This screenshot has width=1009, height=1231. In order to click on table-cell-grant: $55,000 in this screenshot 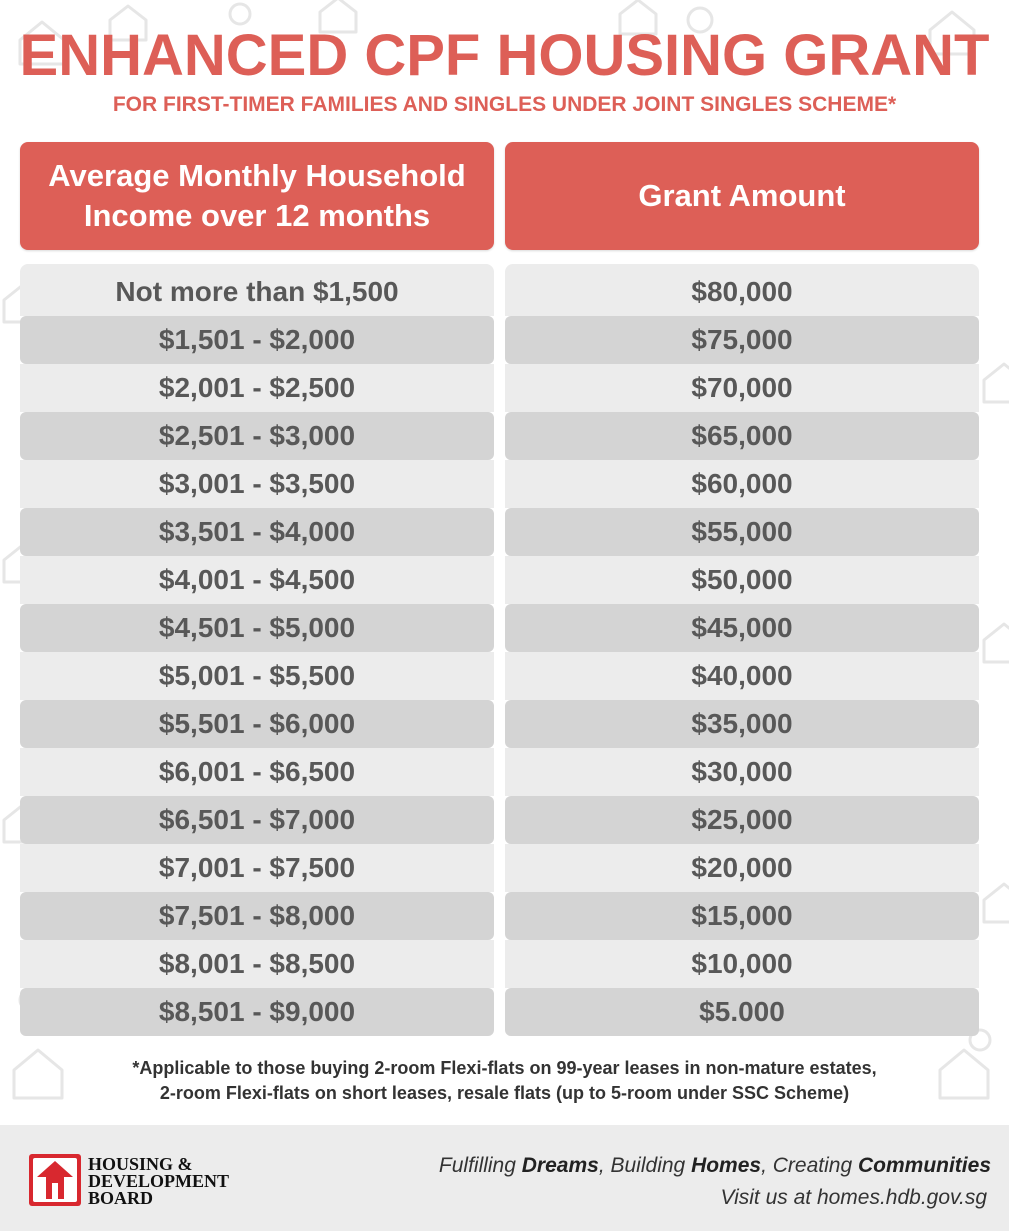, I will do `click(742, 532)`.